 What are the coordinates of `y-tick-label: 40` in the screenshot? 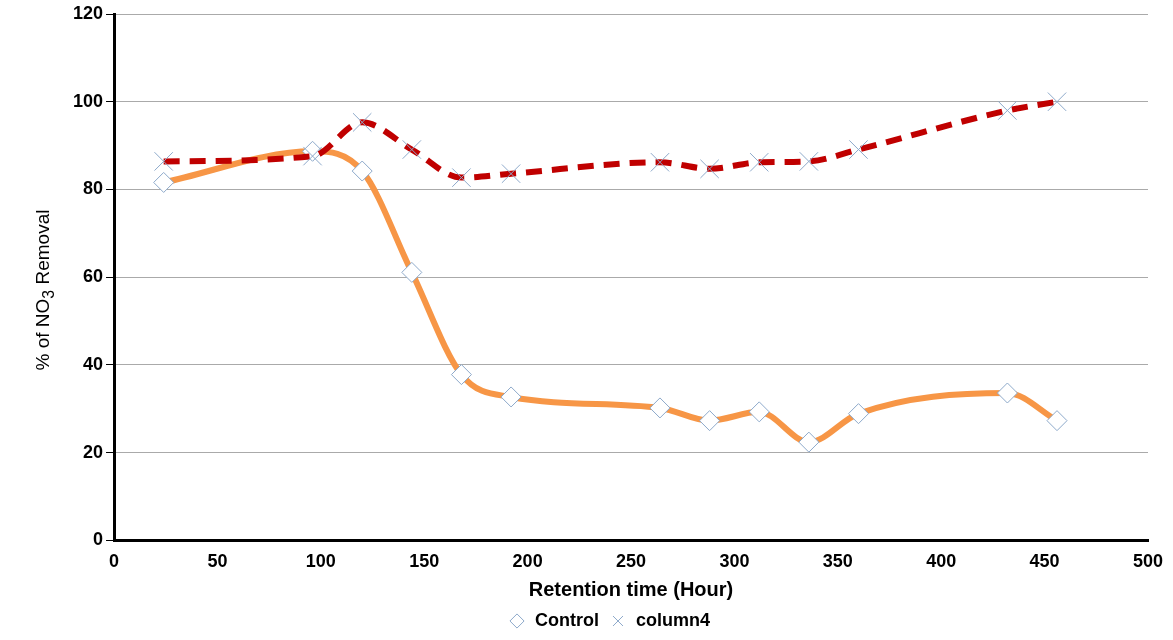 It's located at (93, 363).